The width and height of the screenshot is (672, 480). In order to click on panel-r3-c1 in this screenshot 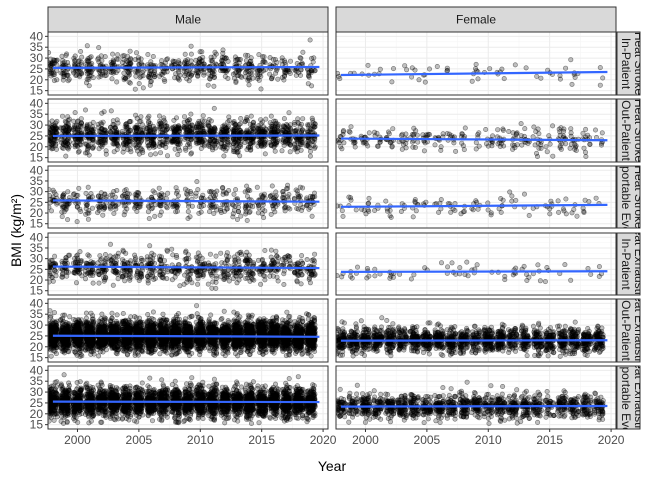, I will do `click(476, 264)`.